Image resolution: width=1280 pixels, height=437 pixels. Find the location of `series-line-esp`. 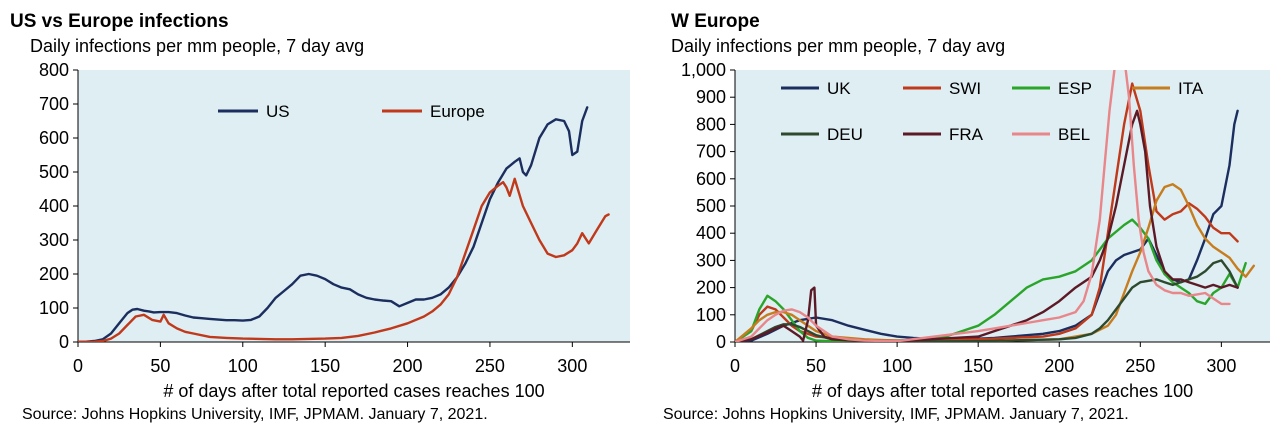

series-line-esp is located at coordinates (991, 280).